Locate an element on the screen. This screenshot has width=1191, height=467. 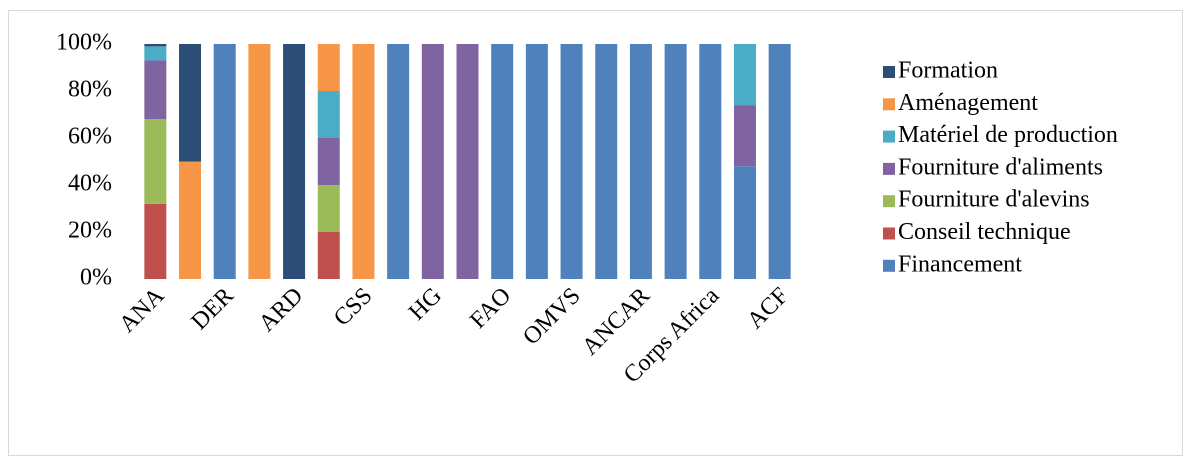
y-tick-label: 20% is located at coordinates (90, 231).